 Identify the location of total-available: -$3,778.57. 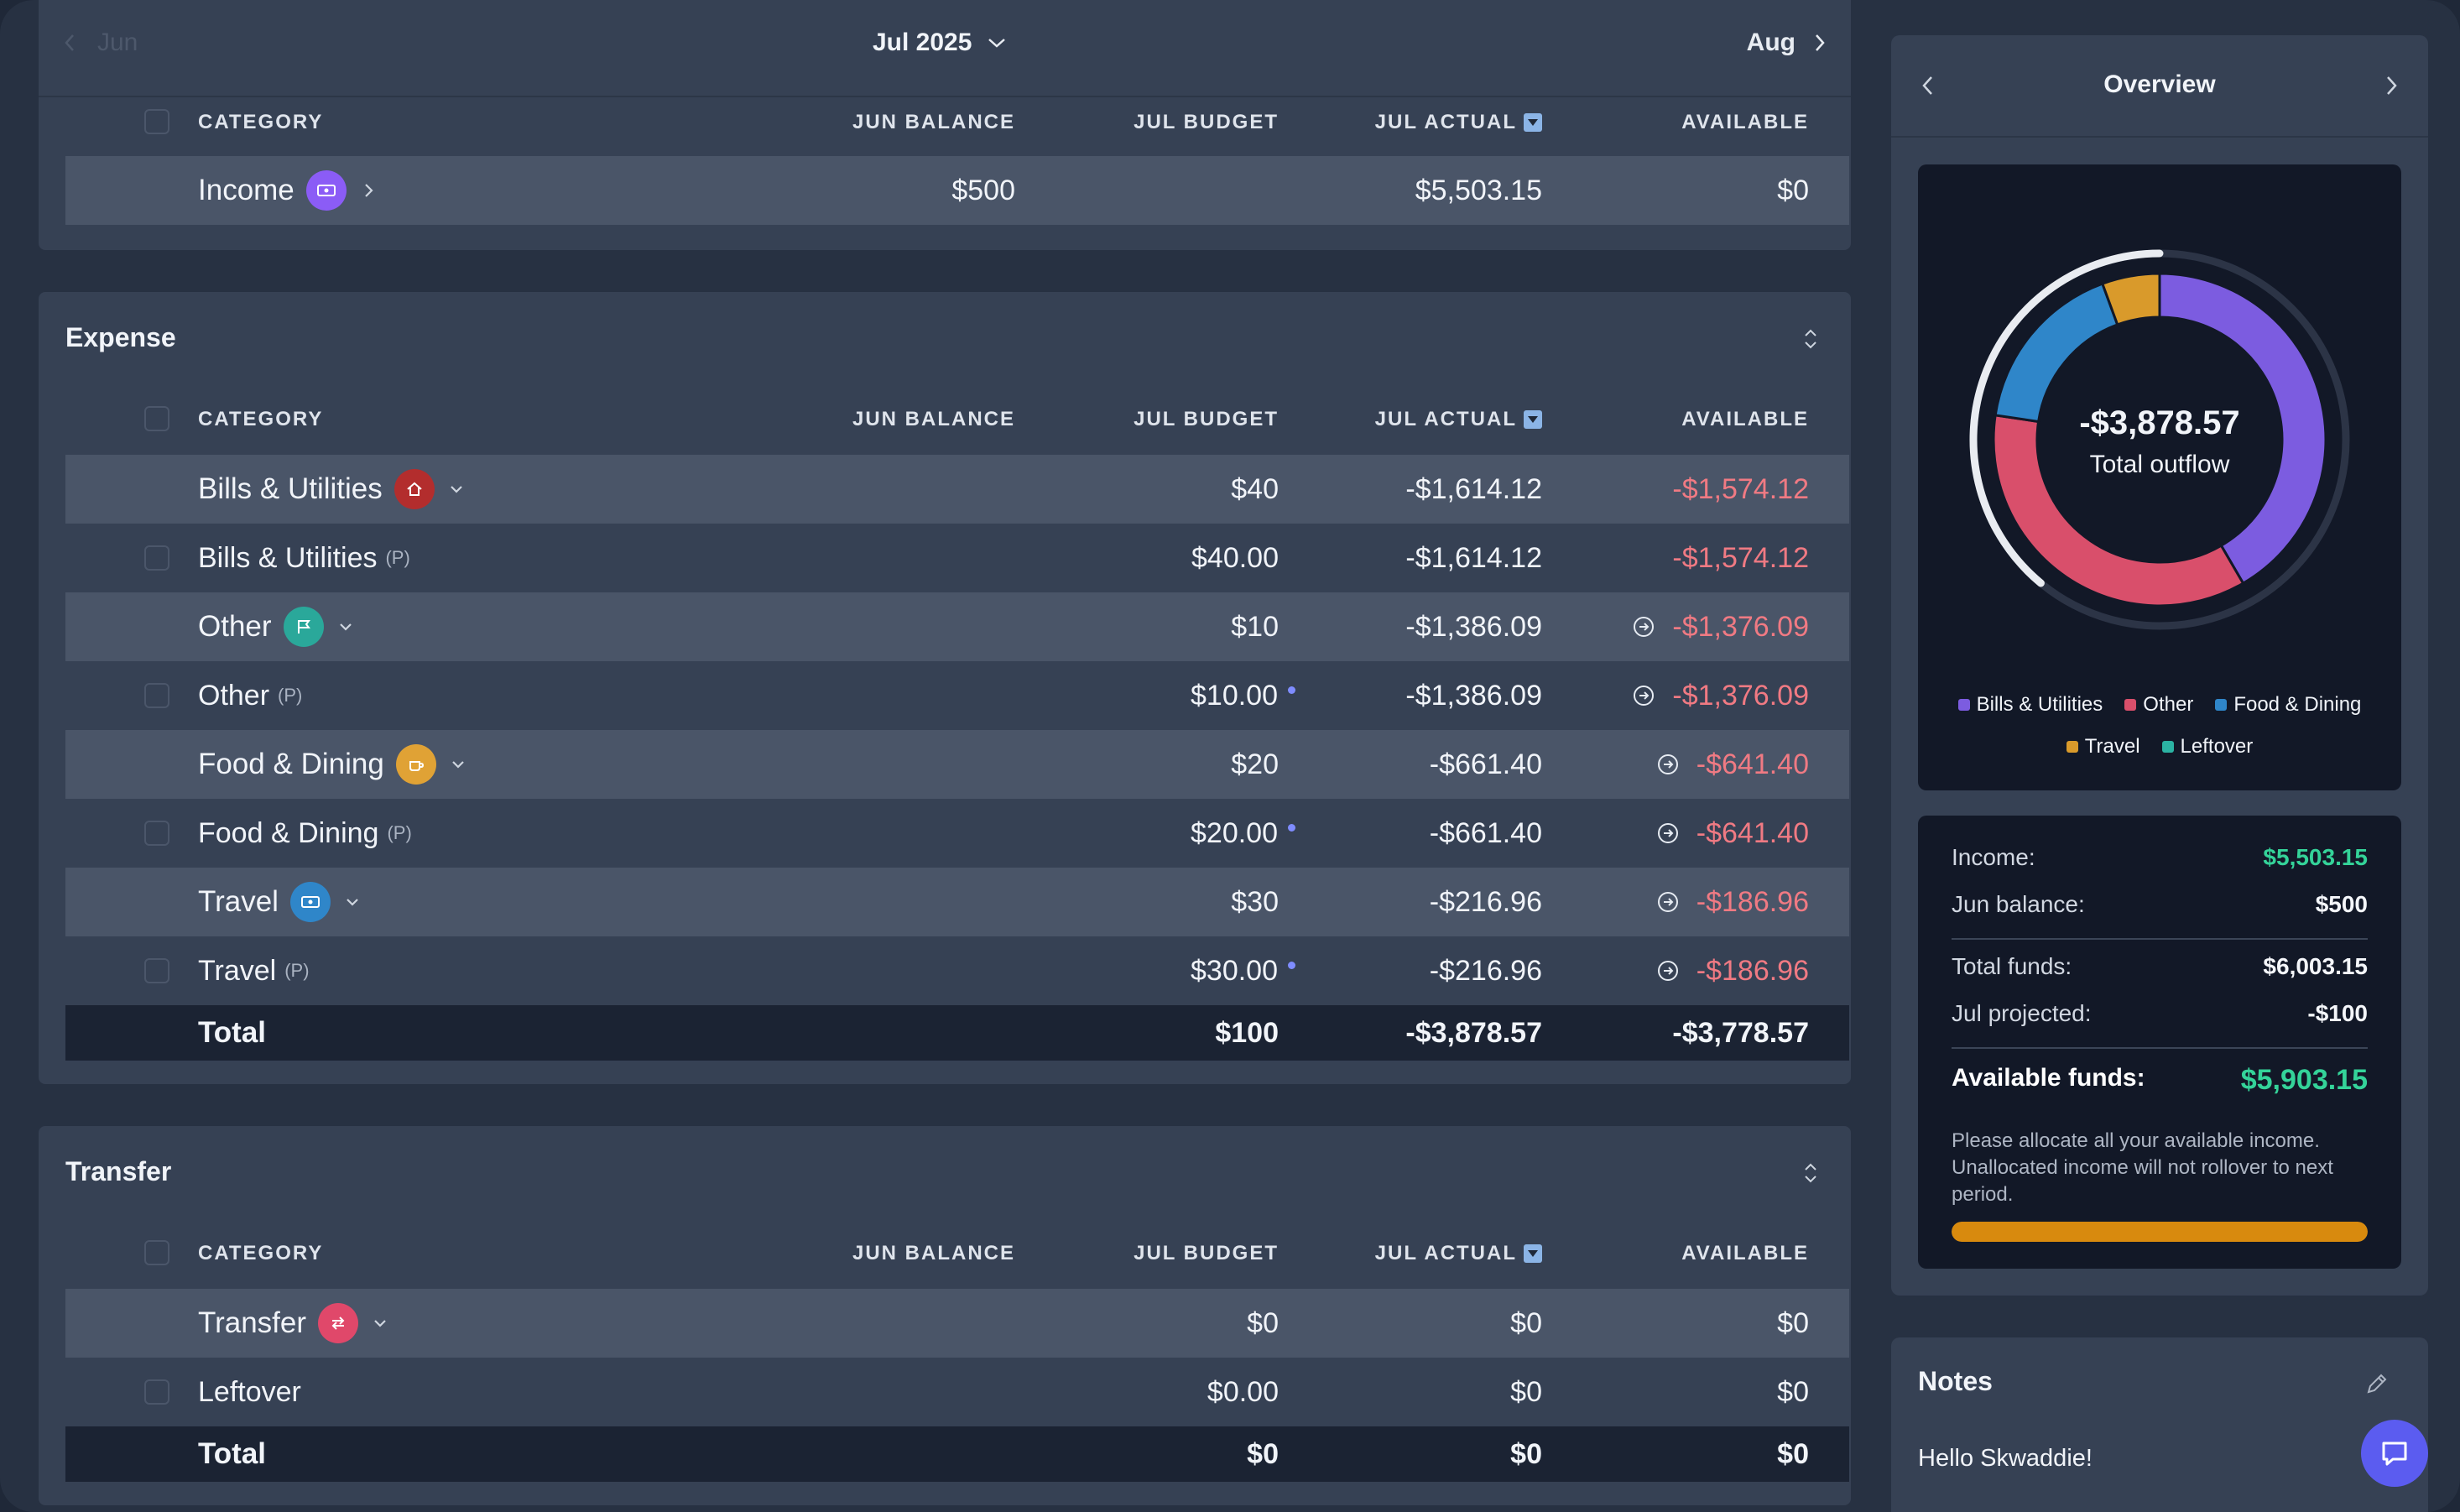
(1740, 1032).